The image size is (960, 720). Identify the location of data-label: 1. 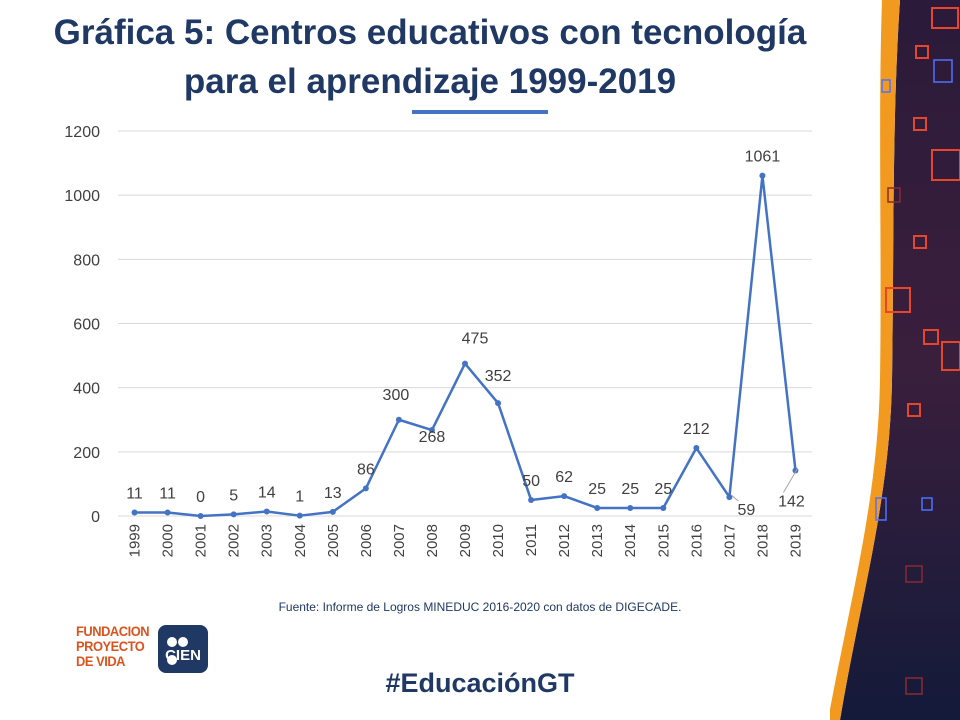
(299, 497).